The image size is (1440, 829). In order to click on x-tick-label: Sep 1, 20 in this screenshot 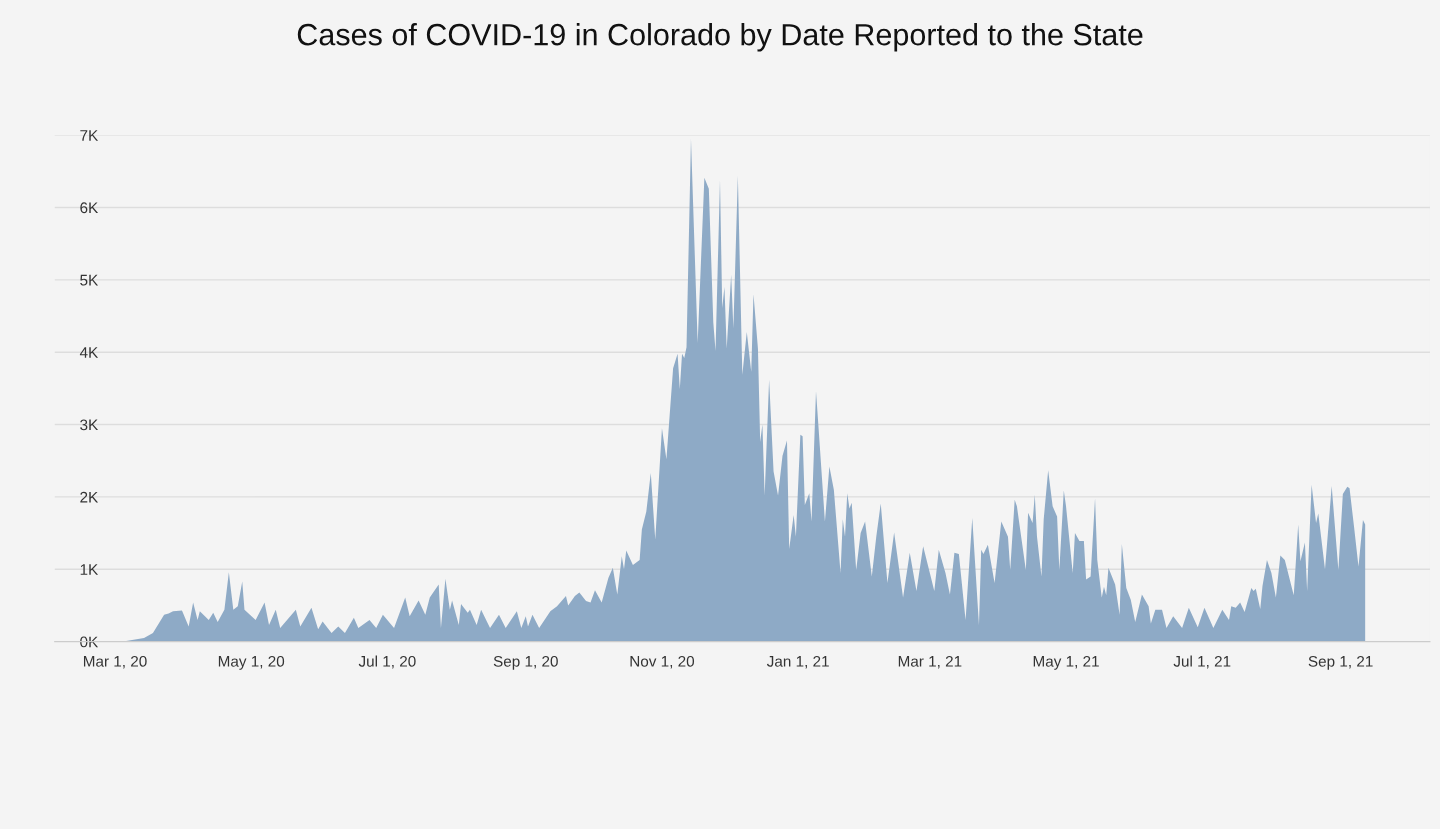, I will do `click(525, 662)`.